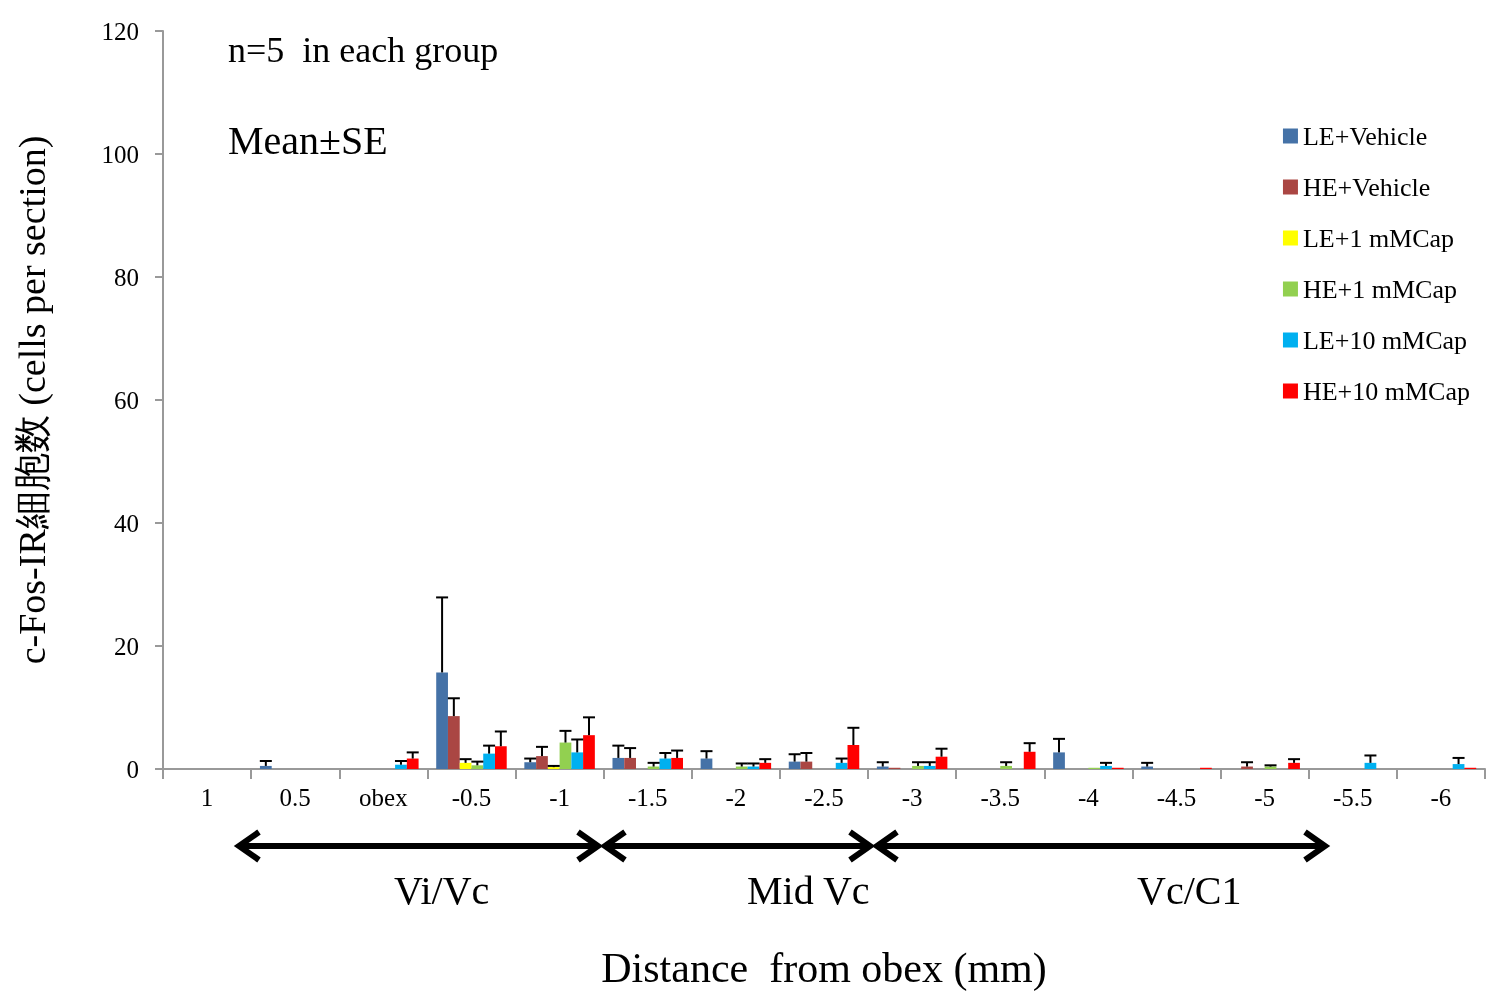  Describe the element at coordinates (126, 523) in the screenshot. I see `y-tick-label: 40` at that location.